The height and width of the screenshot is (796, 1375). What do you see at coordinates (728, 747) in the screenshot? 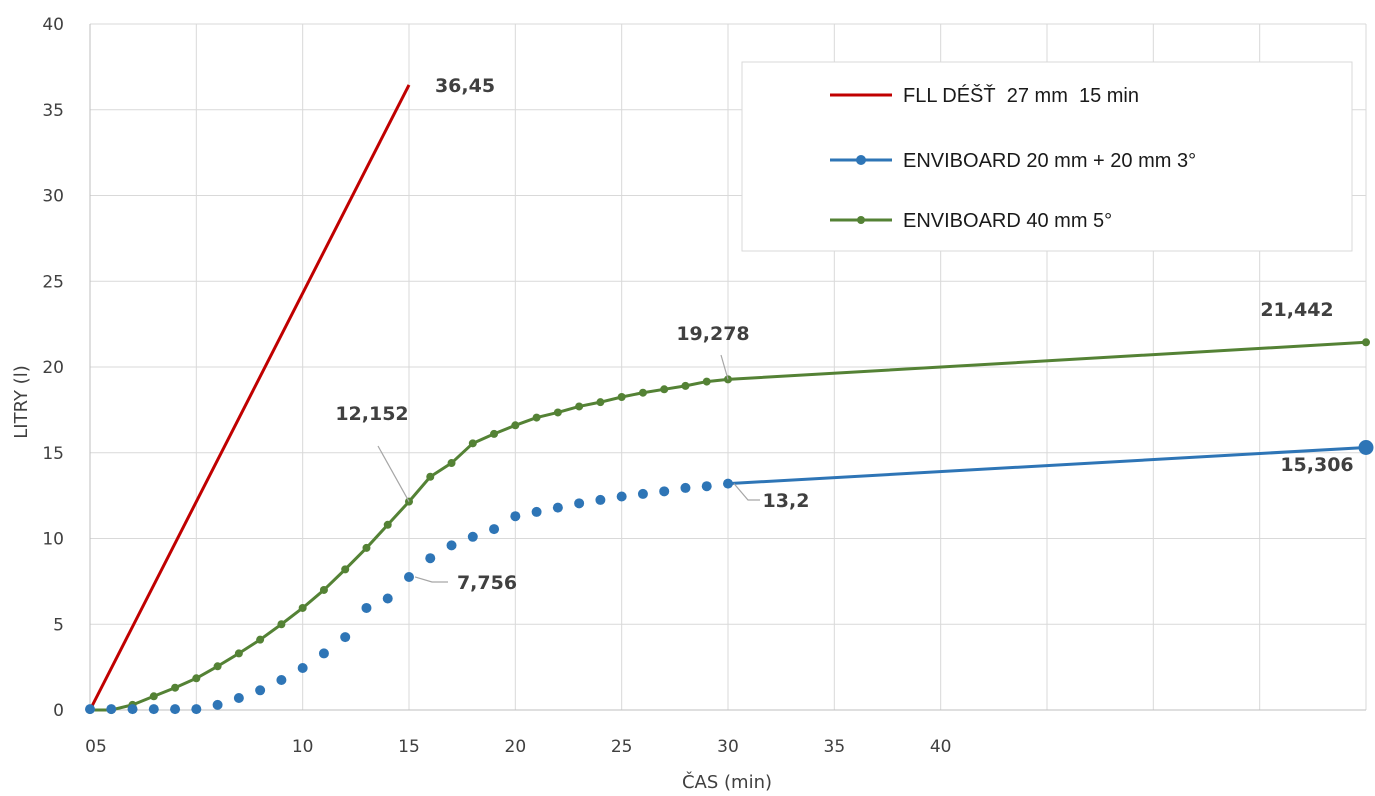
I see `x-tick-label: 30` at bounding box center [728, 747].